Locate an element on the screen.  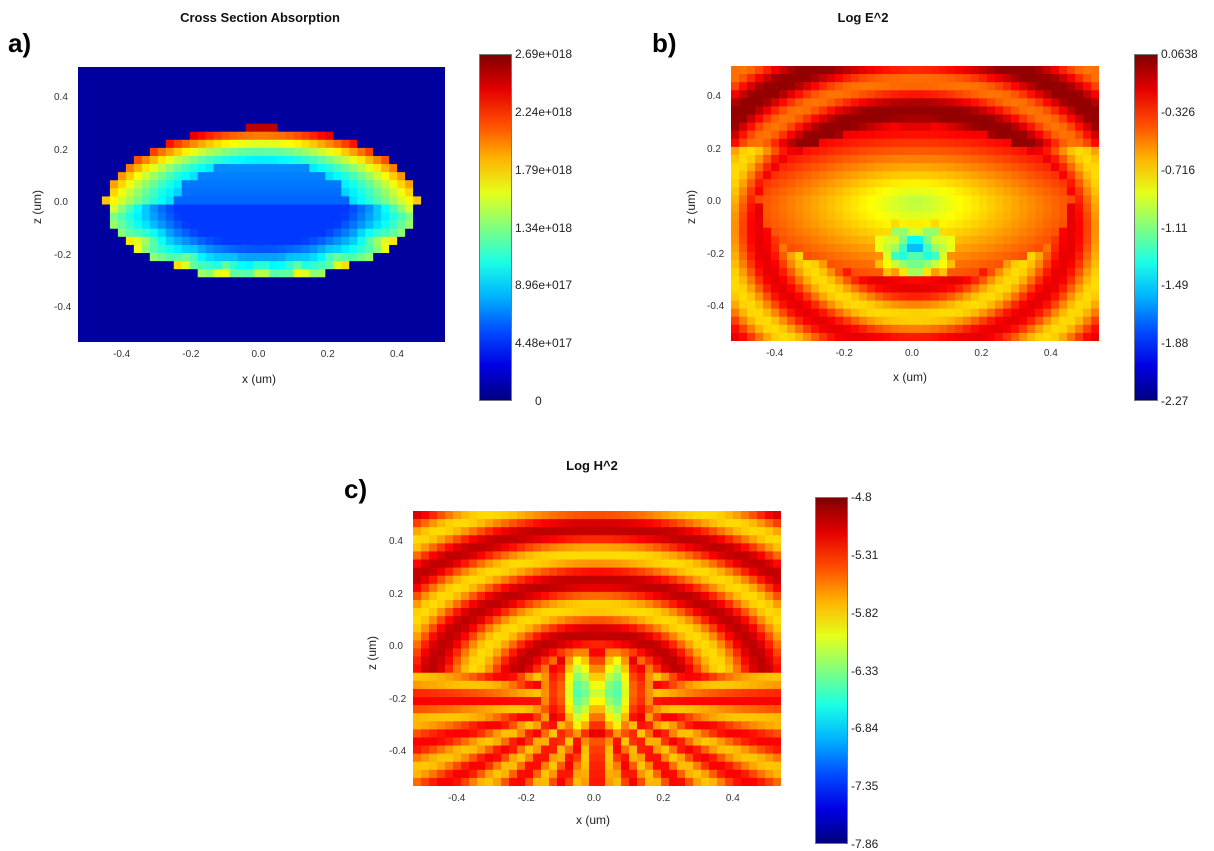
x-tick-label: -0.4 is located at coordinates (457, 798).